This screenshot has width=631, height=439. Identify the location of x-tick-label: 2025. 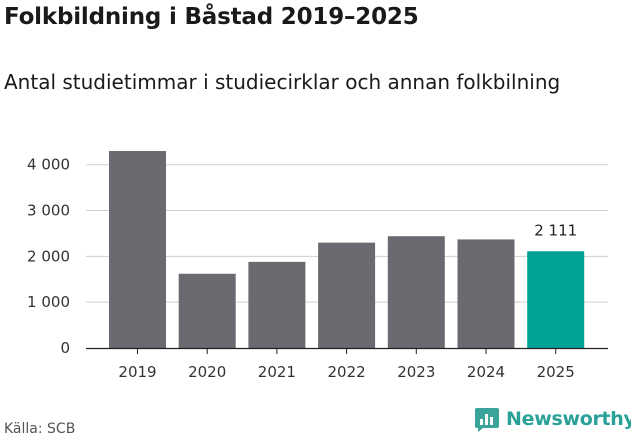
(556, 372).